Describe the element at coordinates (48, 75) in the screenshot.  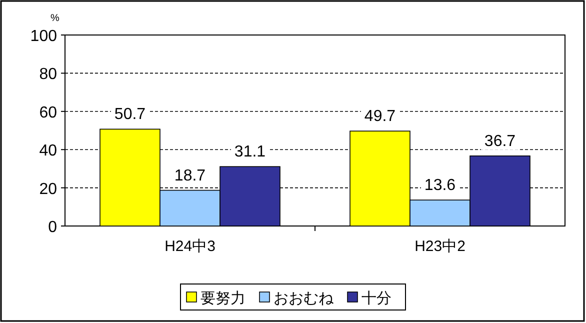
I see `y-tick-label: 80` at that location.